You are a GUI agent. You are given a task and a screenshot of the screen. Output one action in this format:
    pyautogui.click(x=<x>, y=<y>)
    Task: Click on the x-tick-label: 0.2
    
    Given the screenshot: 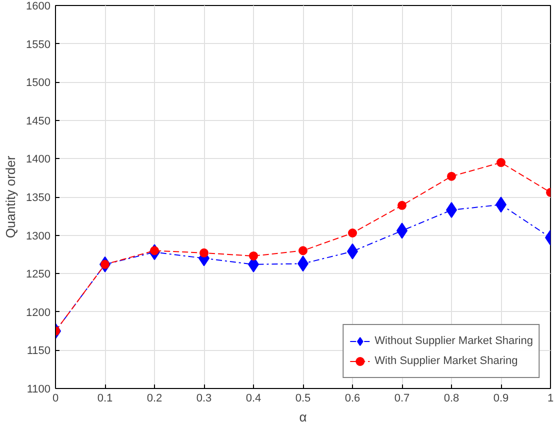 What is the action you would take?
    pyautogui.click(x=154, y=398)
    